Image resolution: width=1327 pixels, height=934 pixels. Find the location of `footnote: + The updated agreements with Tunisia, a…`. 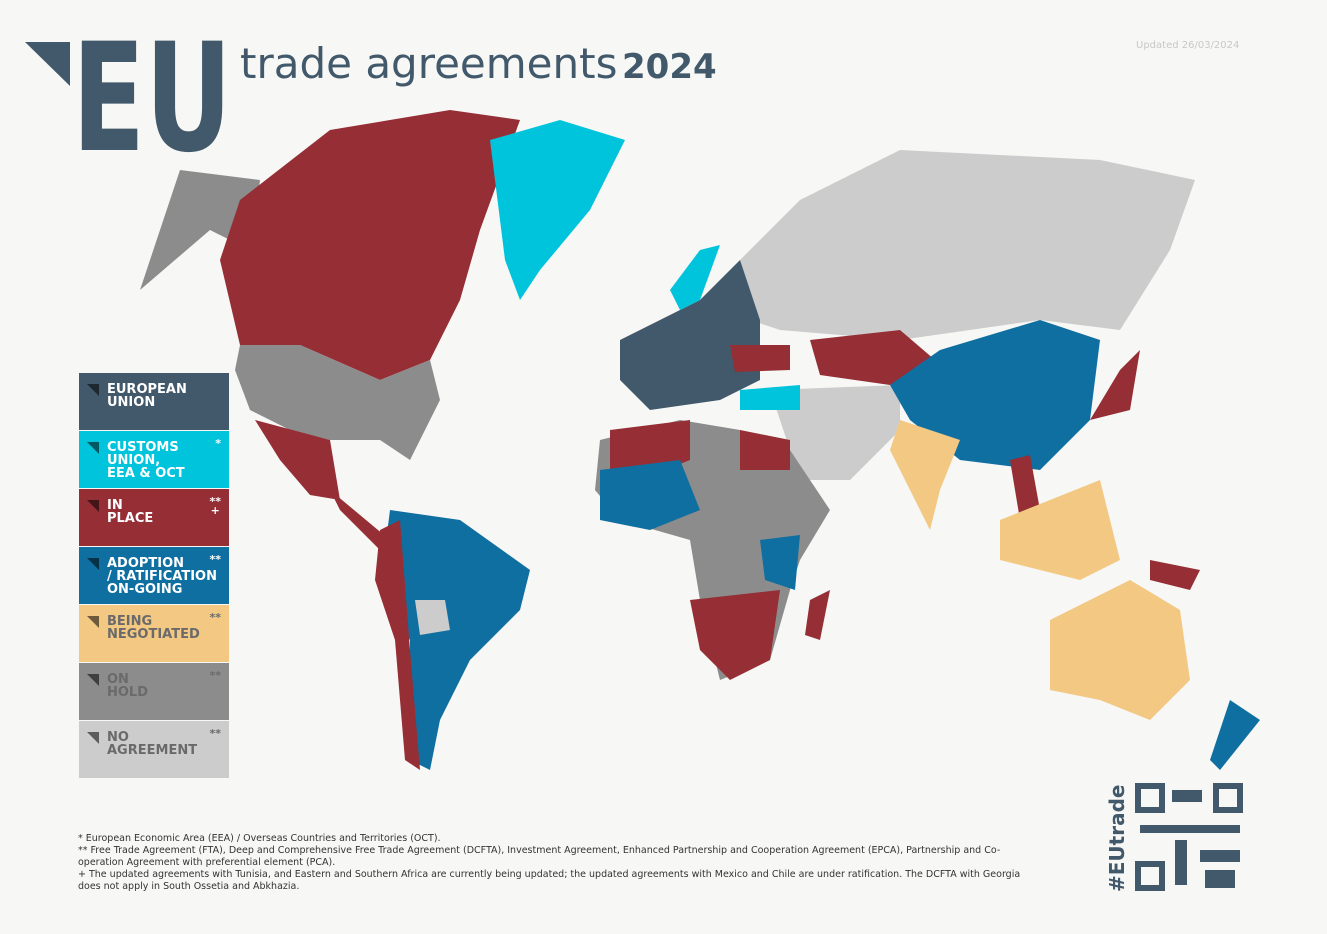

footnote: + The updated agreements with Tunisia, a… is located at coordinates (549, 880).